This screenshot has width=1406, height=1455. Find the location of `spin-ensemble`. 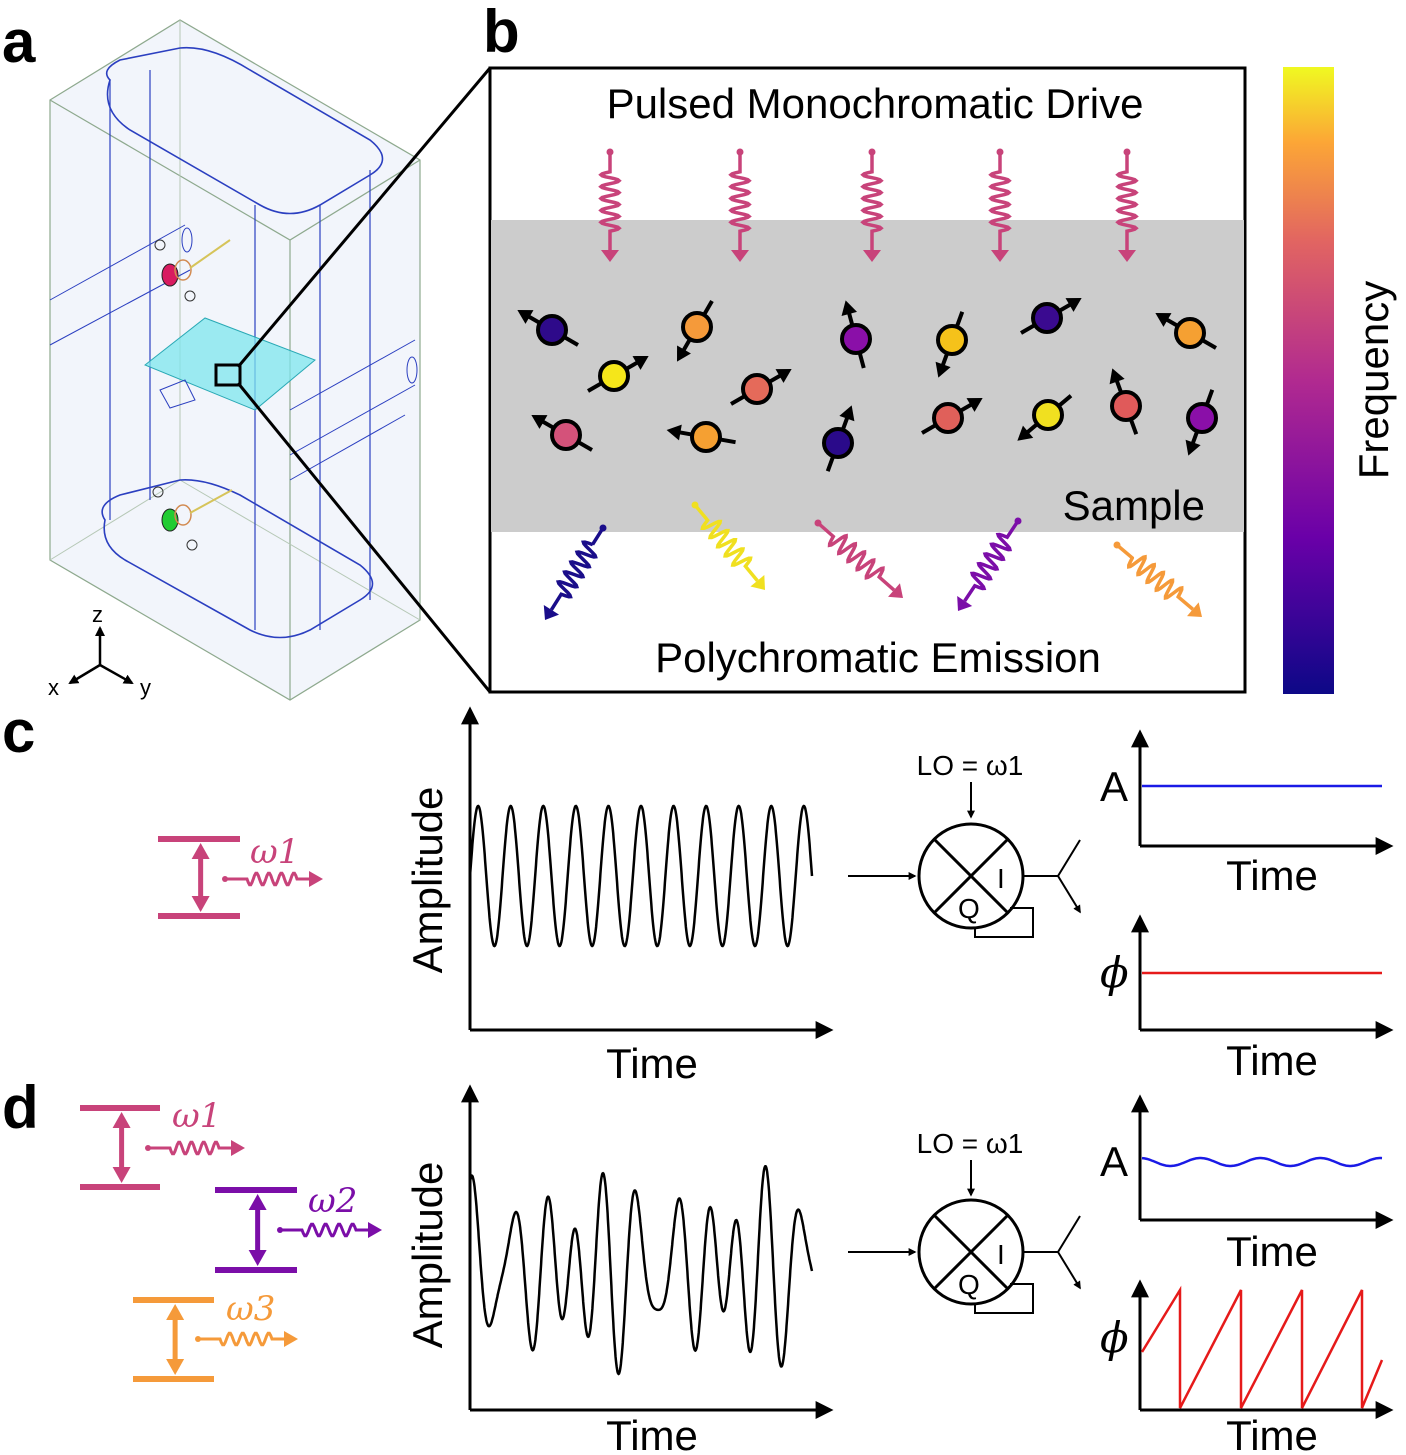

spin-ensemble is located at coordinates (867, 385).